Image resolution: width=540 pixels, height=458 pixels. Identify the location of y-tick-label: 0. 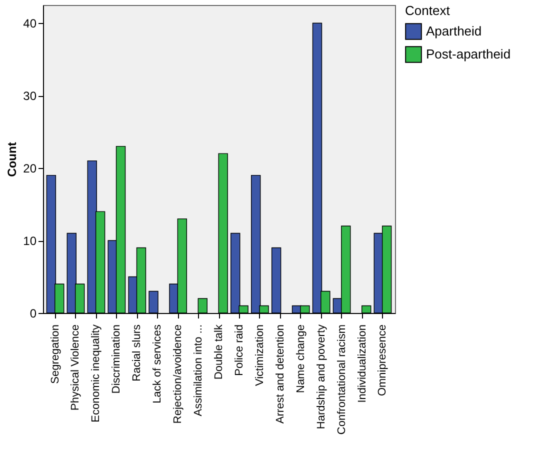
(33, 313).